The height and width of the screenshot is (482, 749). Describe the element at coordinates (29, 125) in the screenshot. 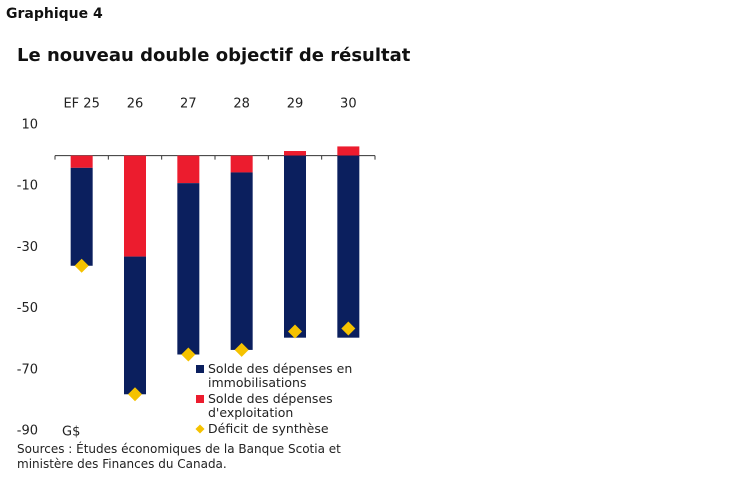

I see `y-tick-label: 10` at that location.